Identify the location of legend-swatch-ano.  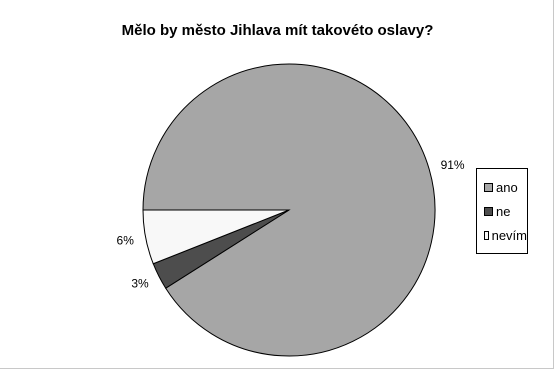
(488, 187).